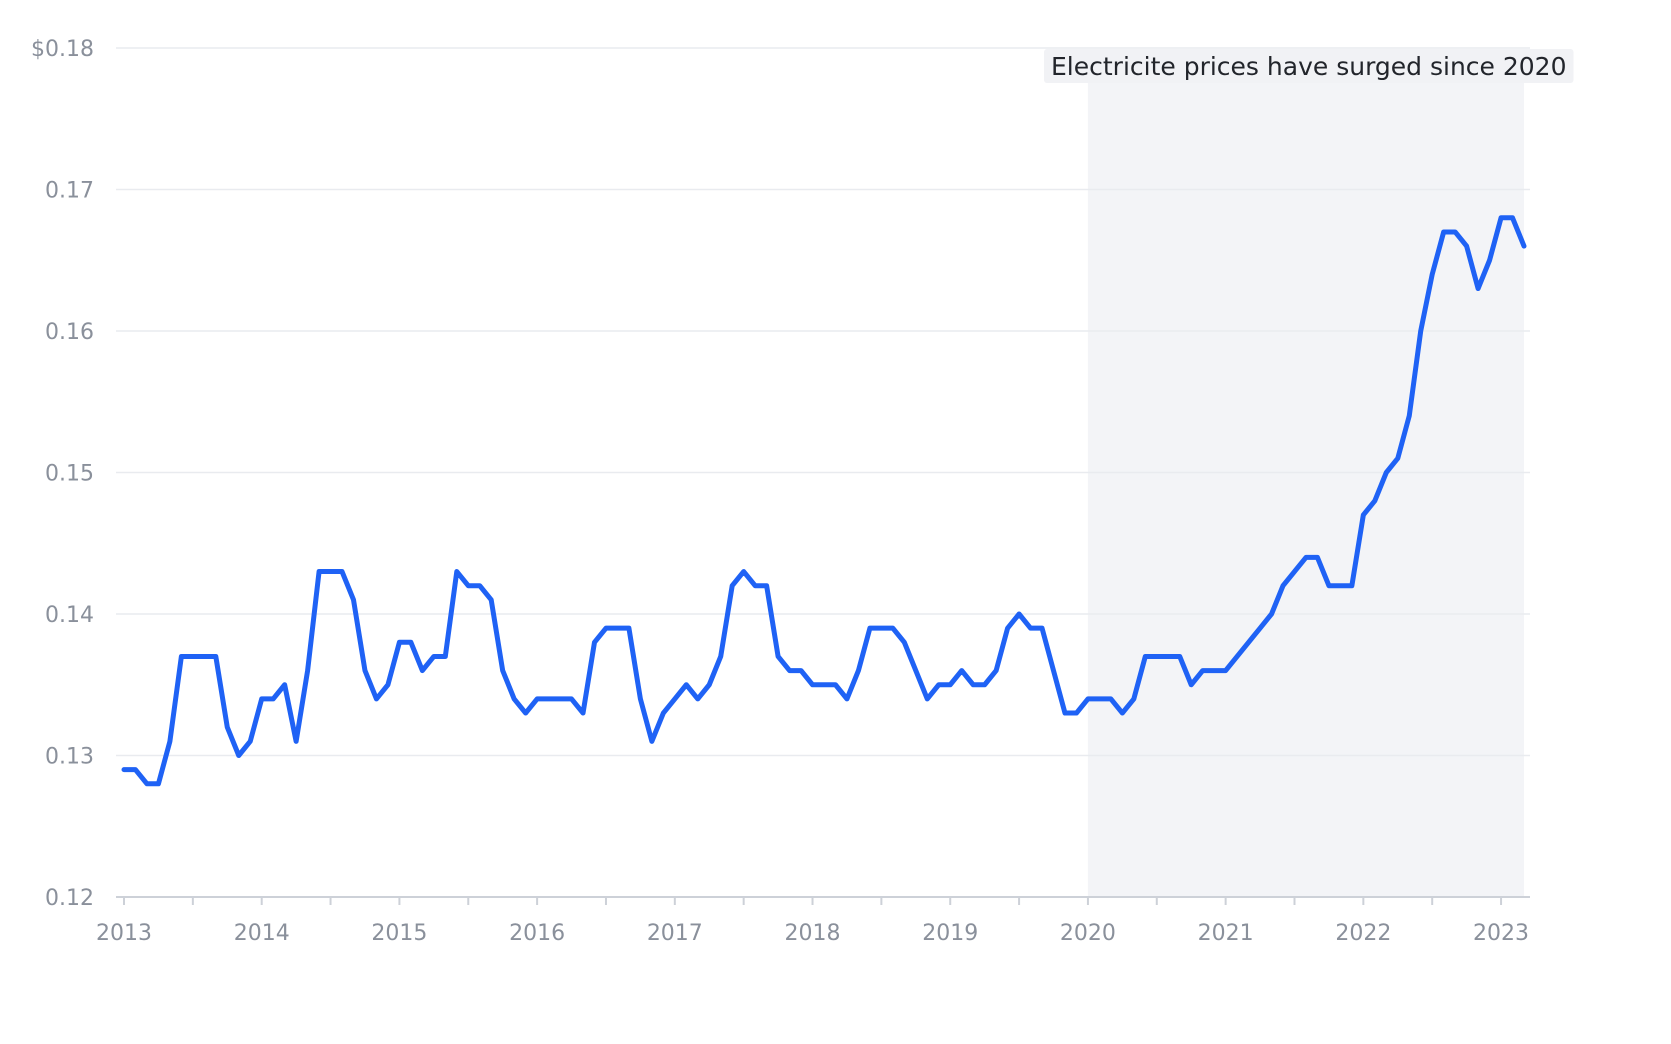 The width and height of the screenshot is (1671, 1044). What do you see at coordinates (1226, 933) in the screenshot?
I see `x-tick-label: 2021` at bounding box center [1226, 933].